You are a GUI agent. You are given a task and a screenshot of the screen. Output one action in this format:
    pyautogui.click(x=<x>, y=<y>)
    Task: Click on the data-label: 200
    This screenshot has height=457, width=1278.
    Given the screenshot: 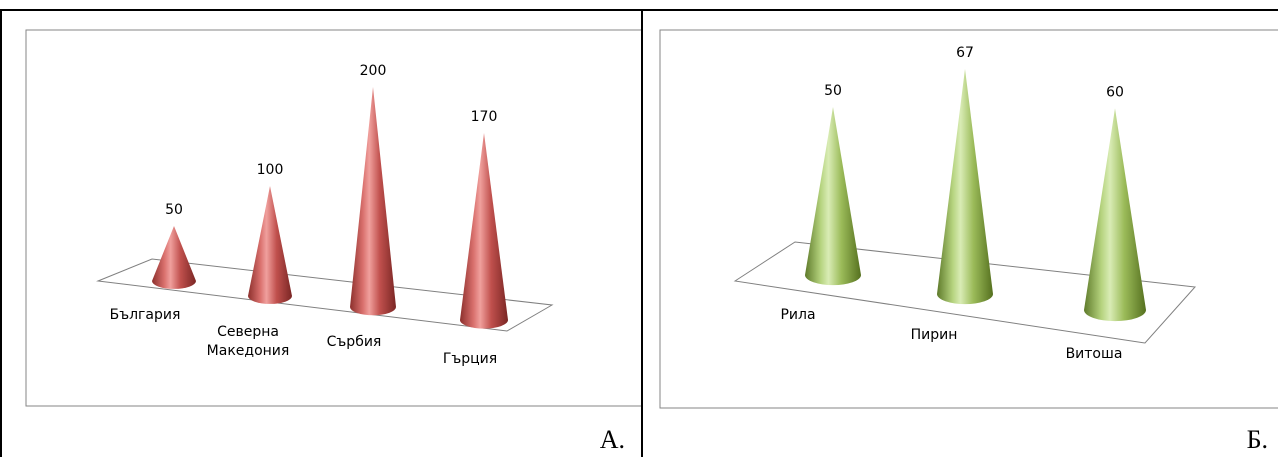 What is the action you would take?
    pyautogui.click(x=373, y=71)
    